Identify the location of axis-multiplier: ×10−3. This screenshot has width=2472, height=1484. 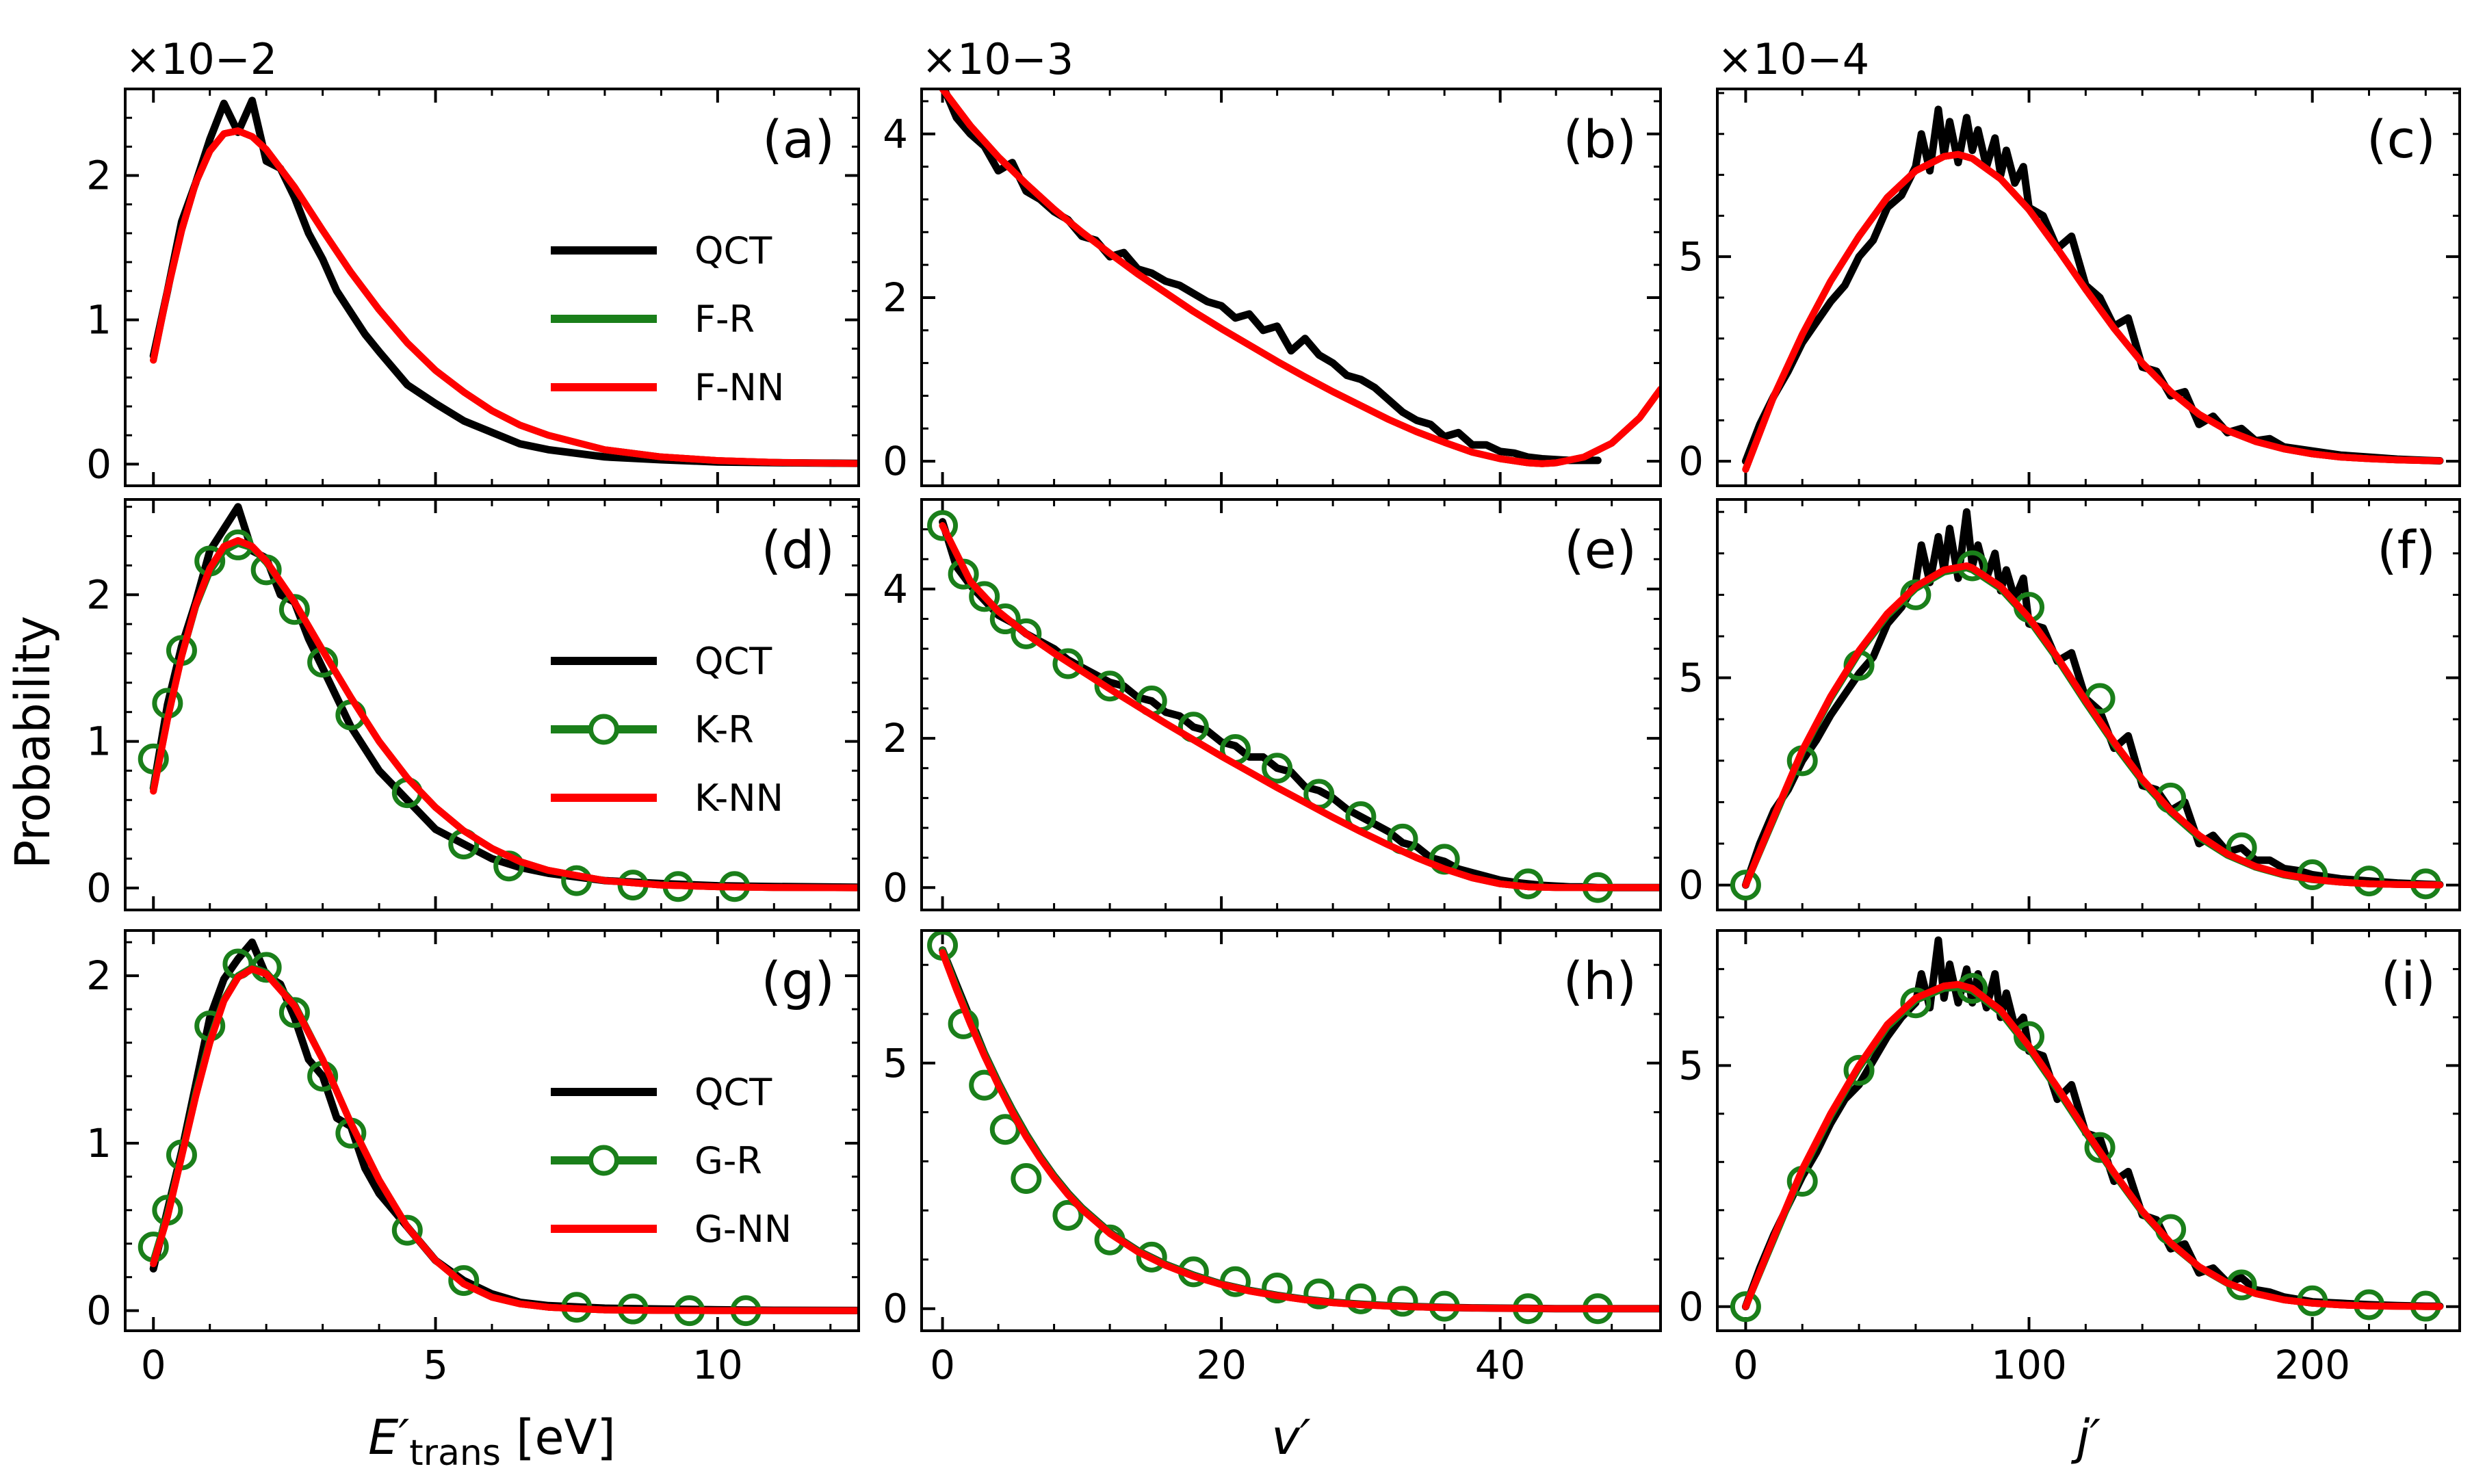
(998, 59).